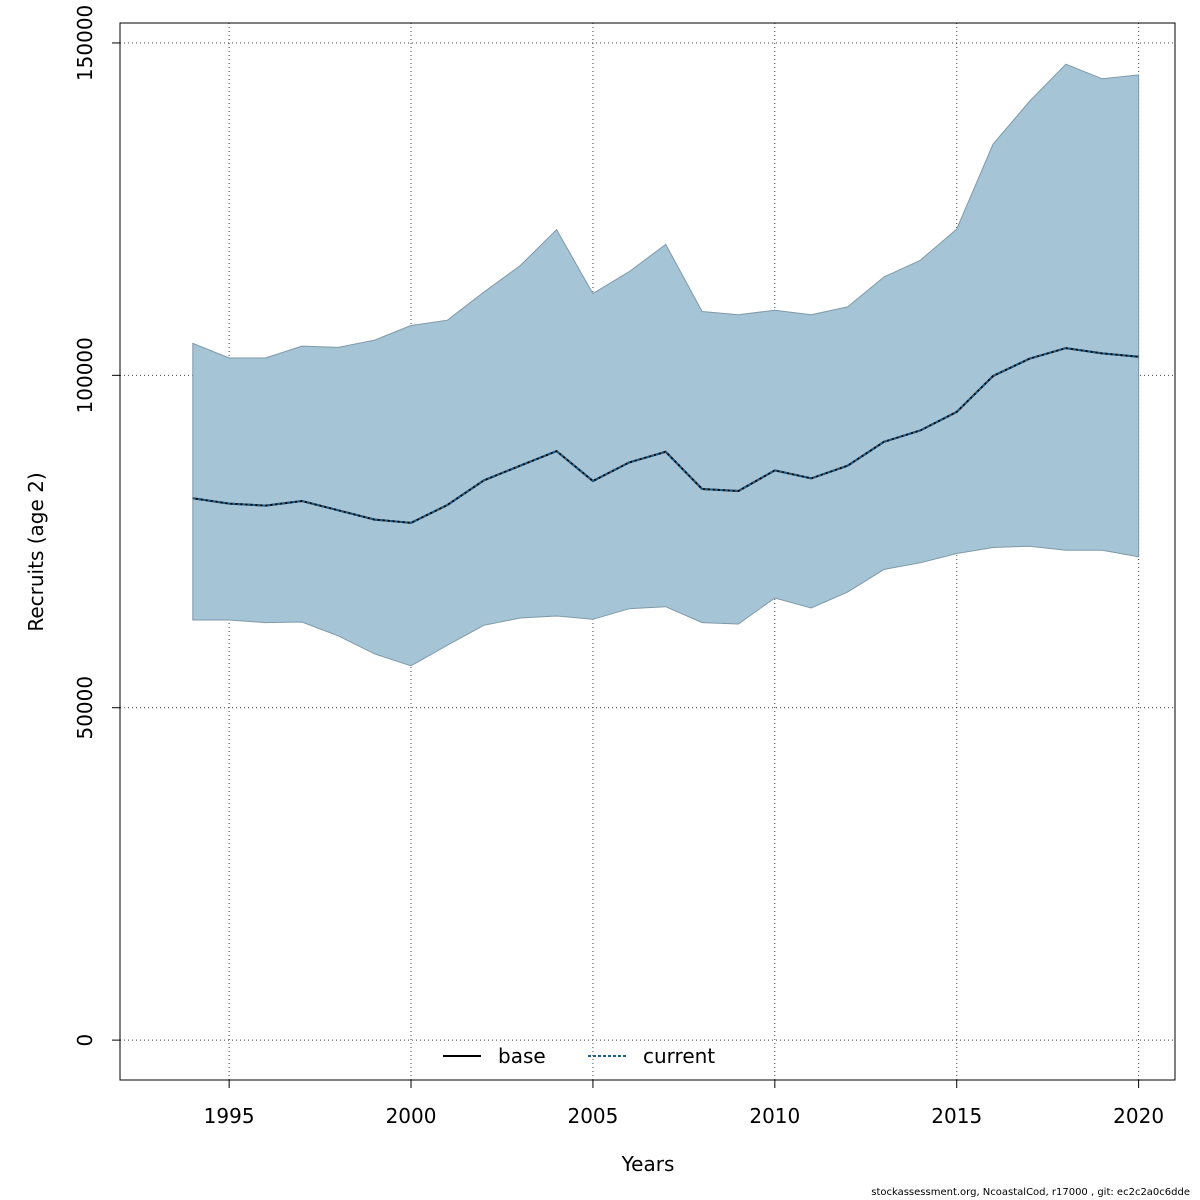  Describe the element at coordinates (1138, 1116) in the screenshot. I see `x-tick-label-2020: 2020` at that location.